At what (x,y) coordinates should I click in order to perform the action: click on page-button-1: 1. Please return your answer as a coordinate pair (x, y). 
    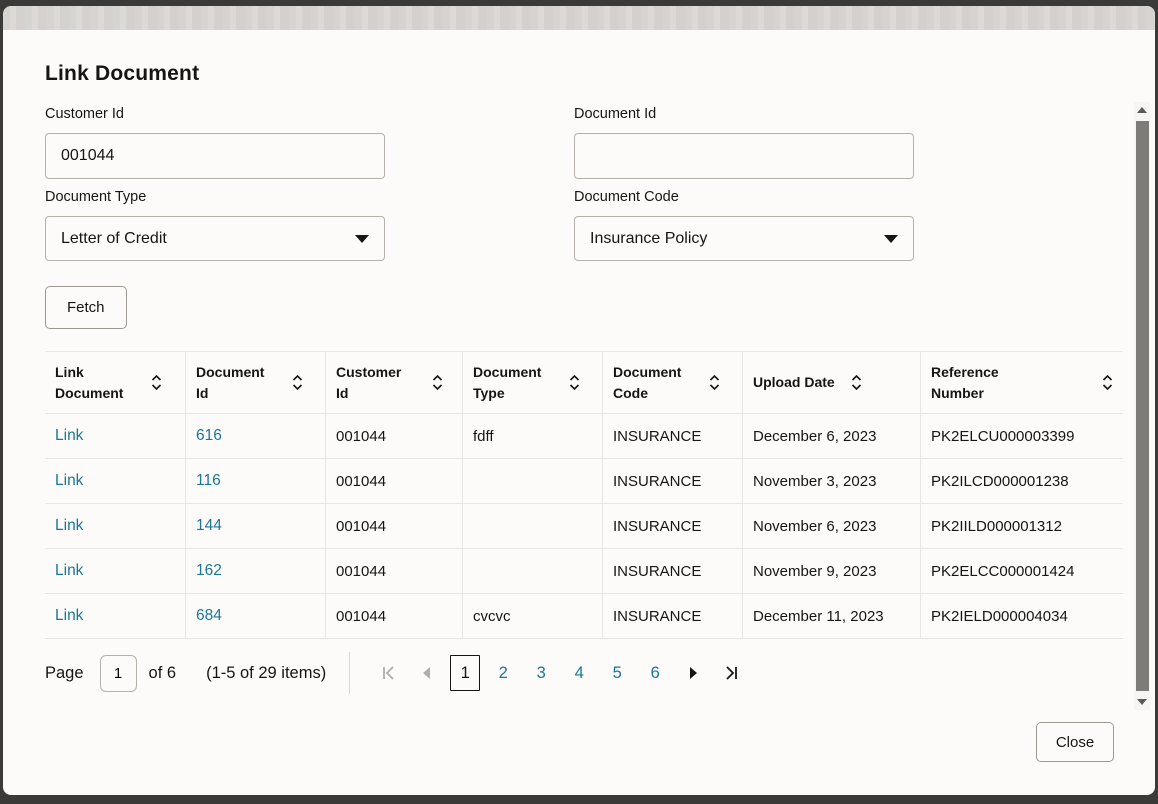
    Looking at the image, I should click on (465, 673).